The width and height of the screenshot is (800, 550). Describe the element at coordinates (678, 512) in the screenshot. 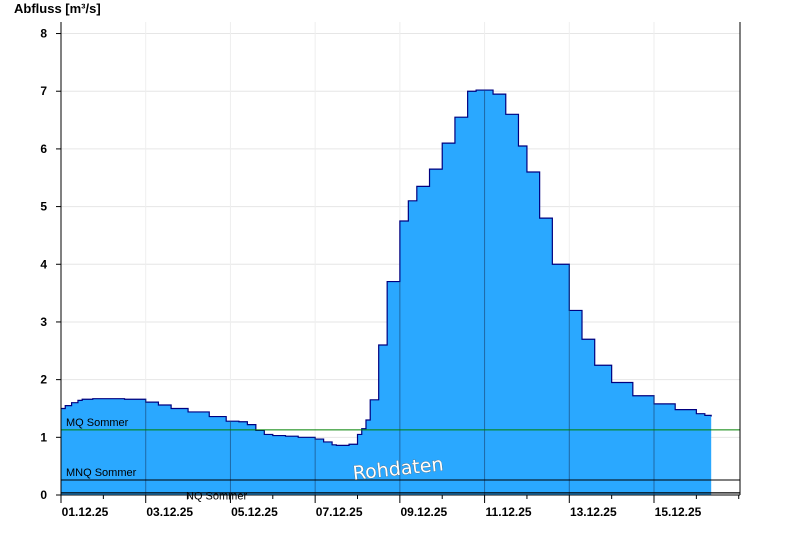

I see `x-tick-label: 15.12.25` at that location.